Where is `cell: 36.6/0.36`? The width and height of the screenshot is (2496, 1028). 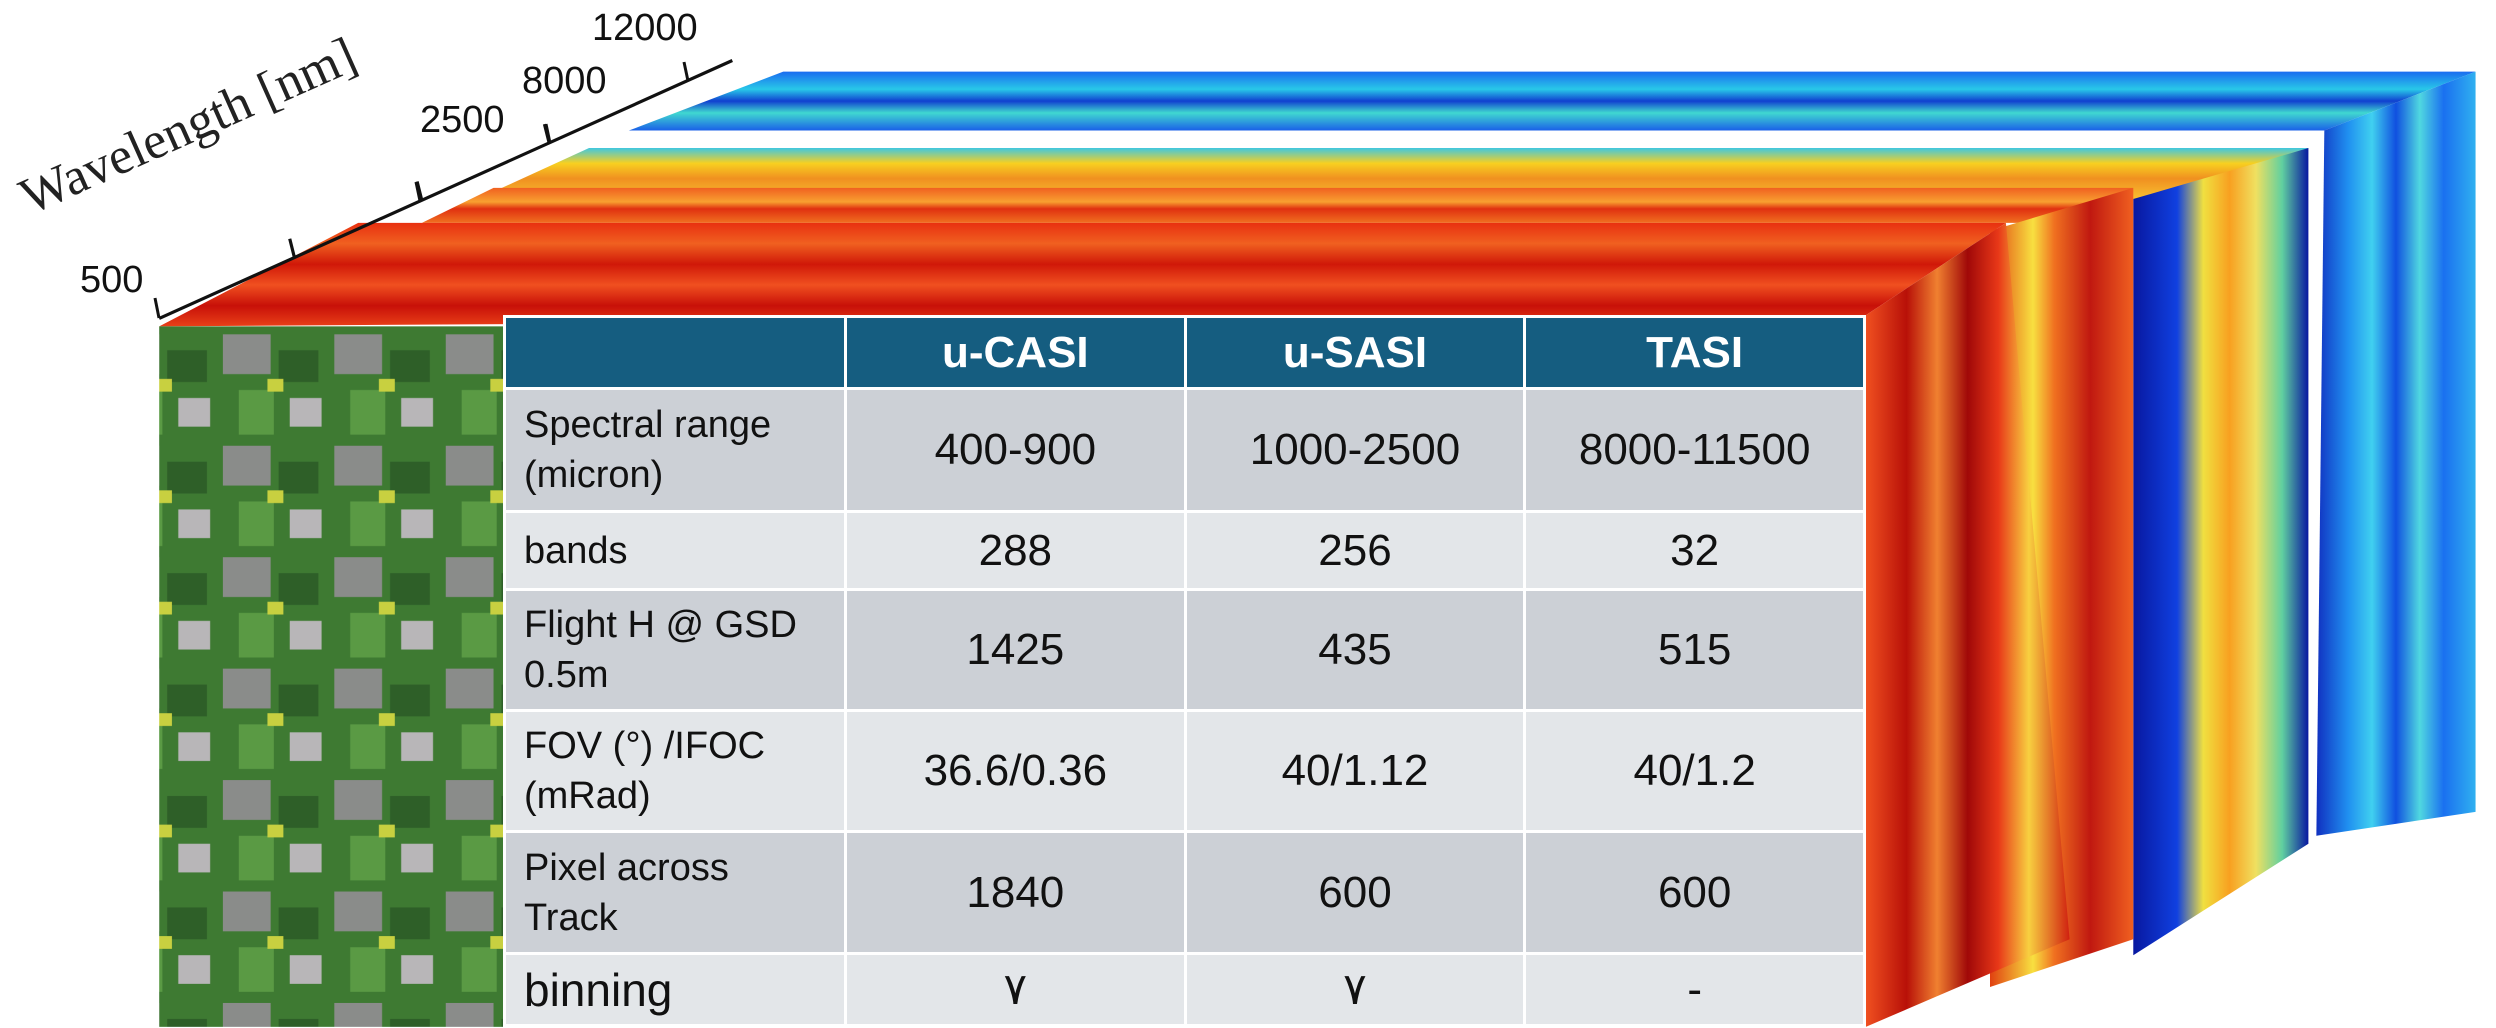
cell: 36.6/0.36 is located at coordinates (1015, 771).